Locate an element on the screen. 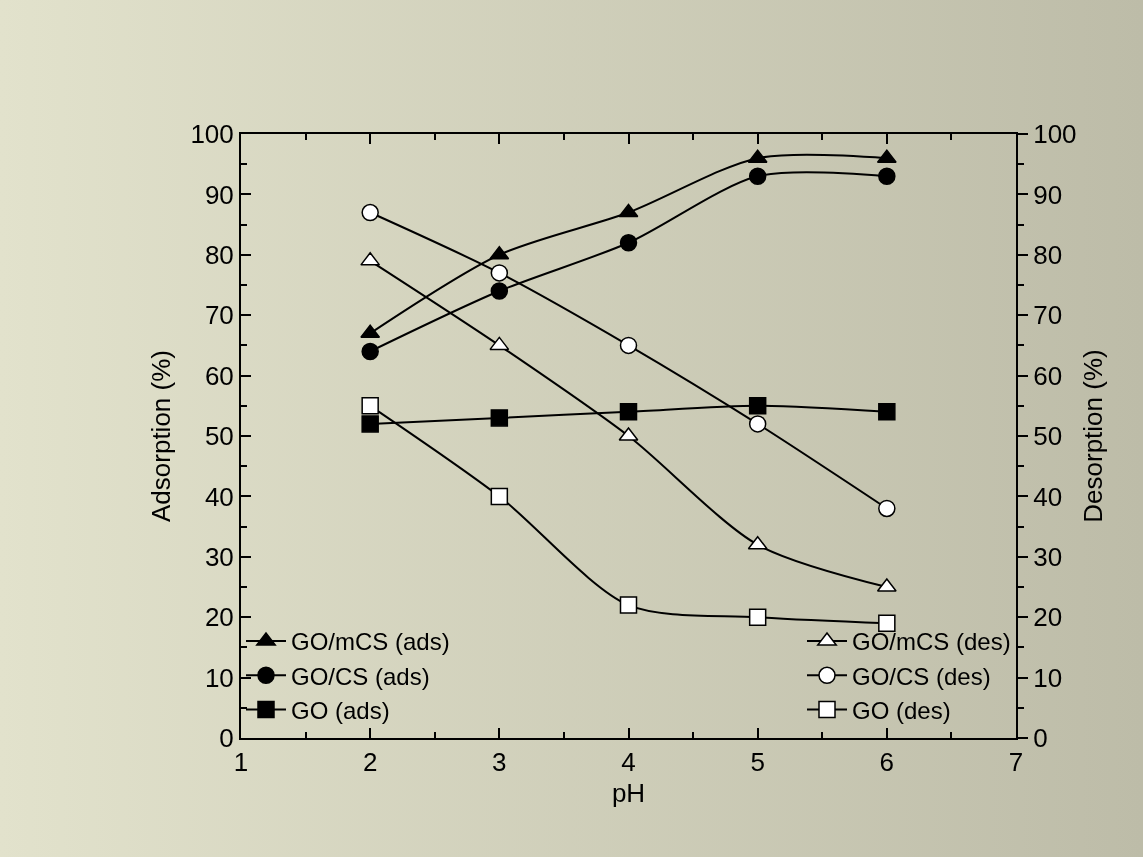  legend-label: GO (ads) is located at coordinates (340, 710).